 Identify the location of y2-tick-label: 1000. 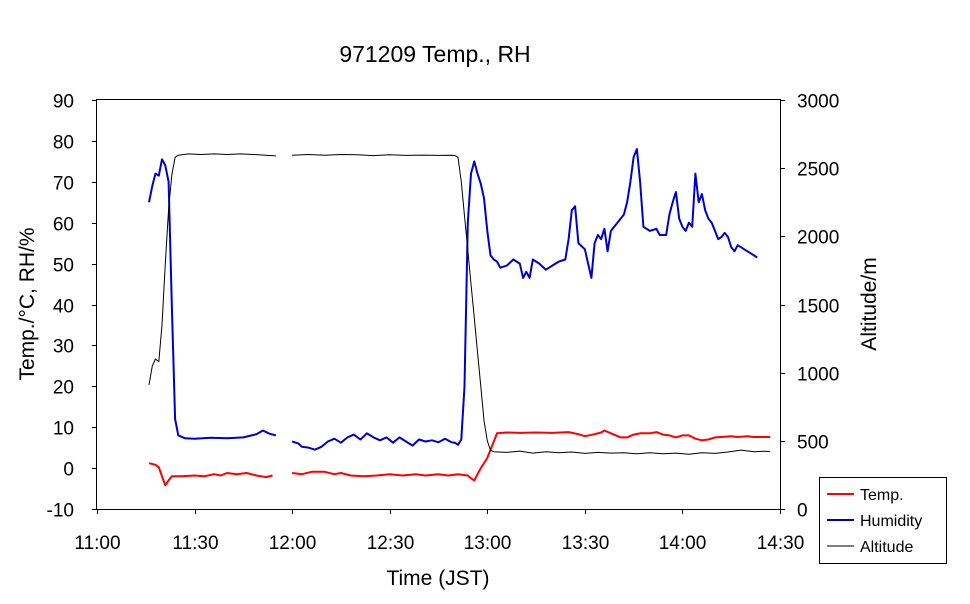
(818, 375).